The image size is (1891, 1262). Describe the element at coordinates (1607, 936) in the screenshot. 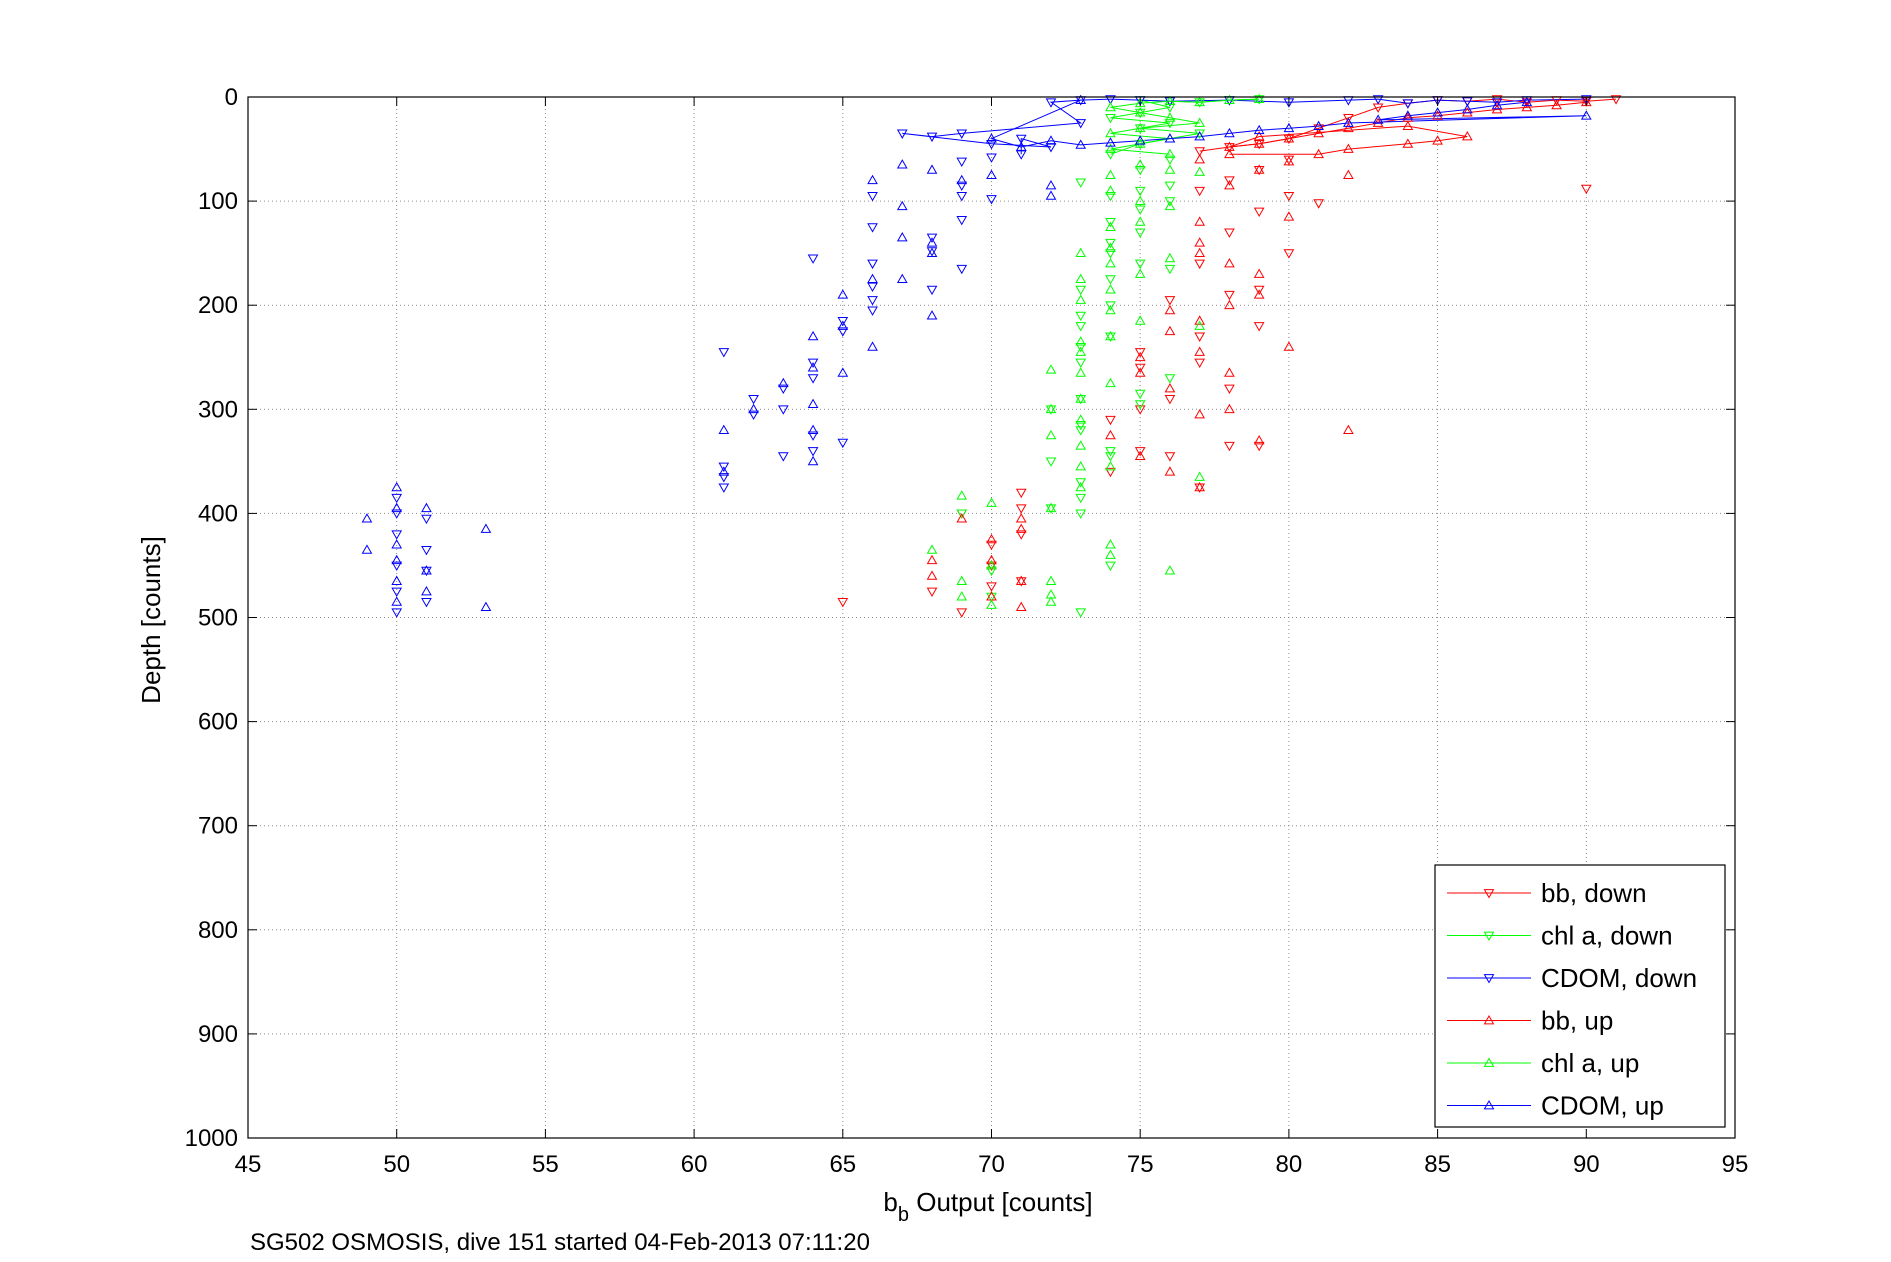

I see `legend-entry-label: chl a, down` at that location.